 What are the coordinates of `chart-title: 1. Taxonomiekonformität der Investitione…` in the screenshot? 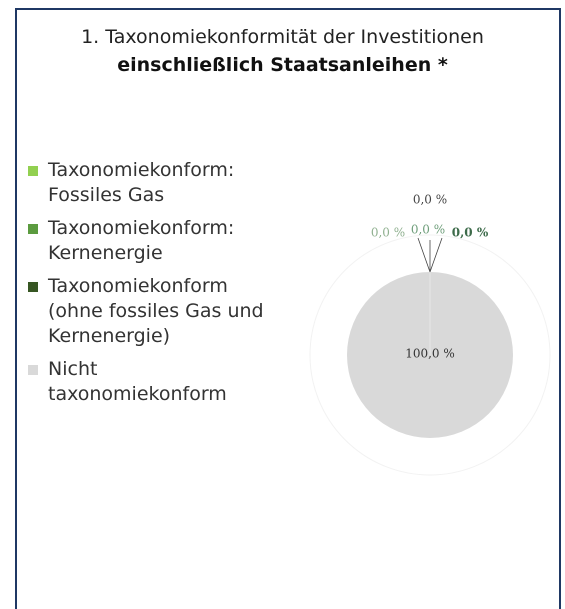 It's located at (282, 37).